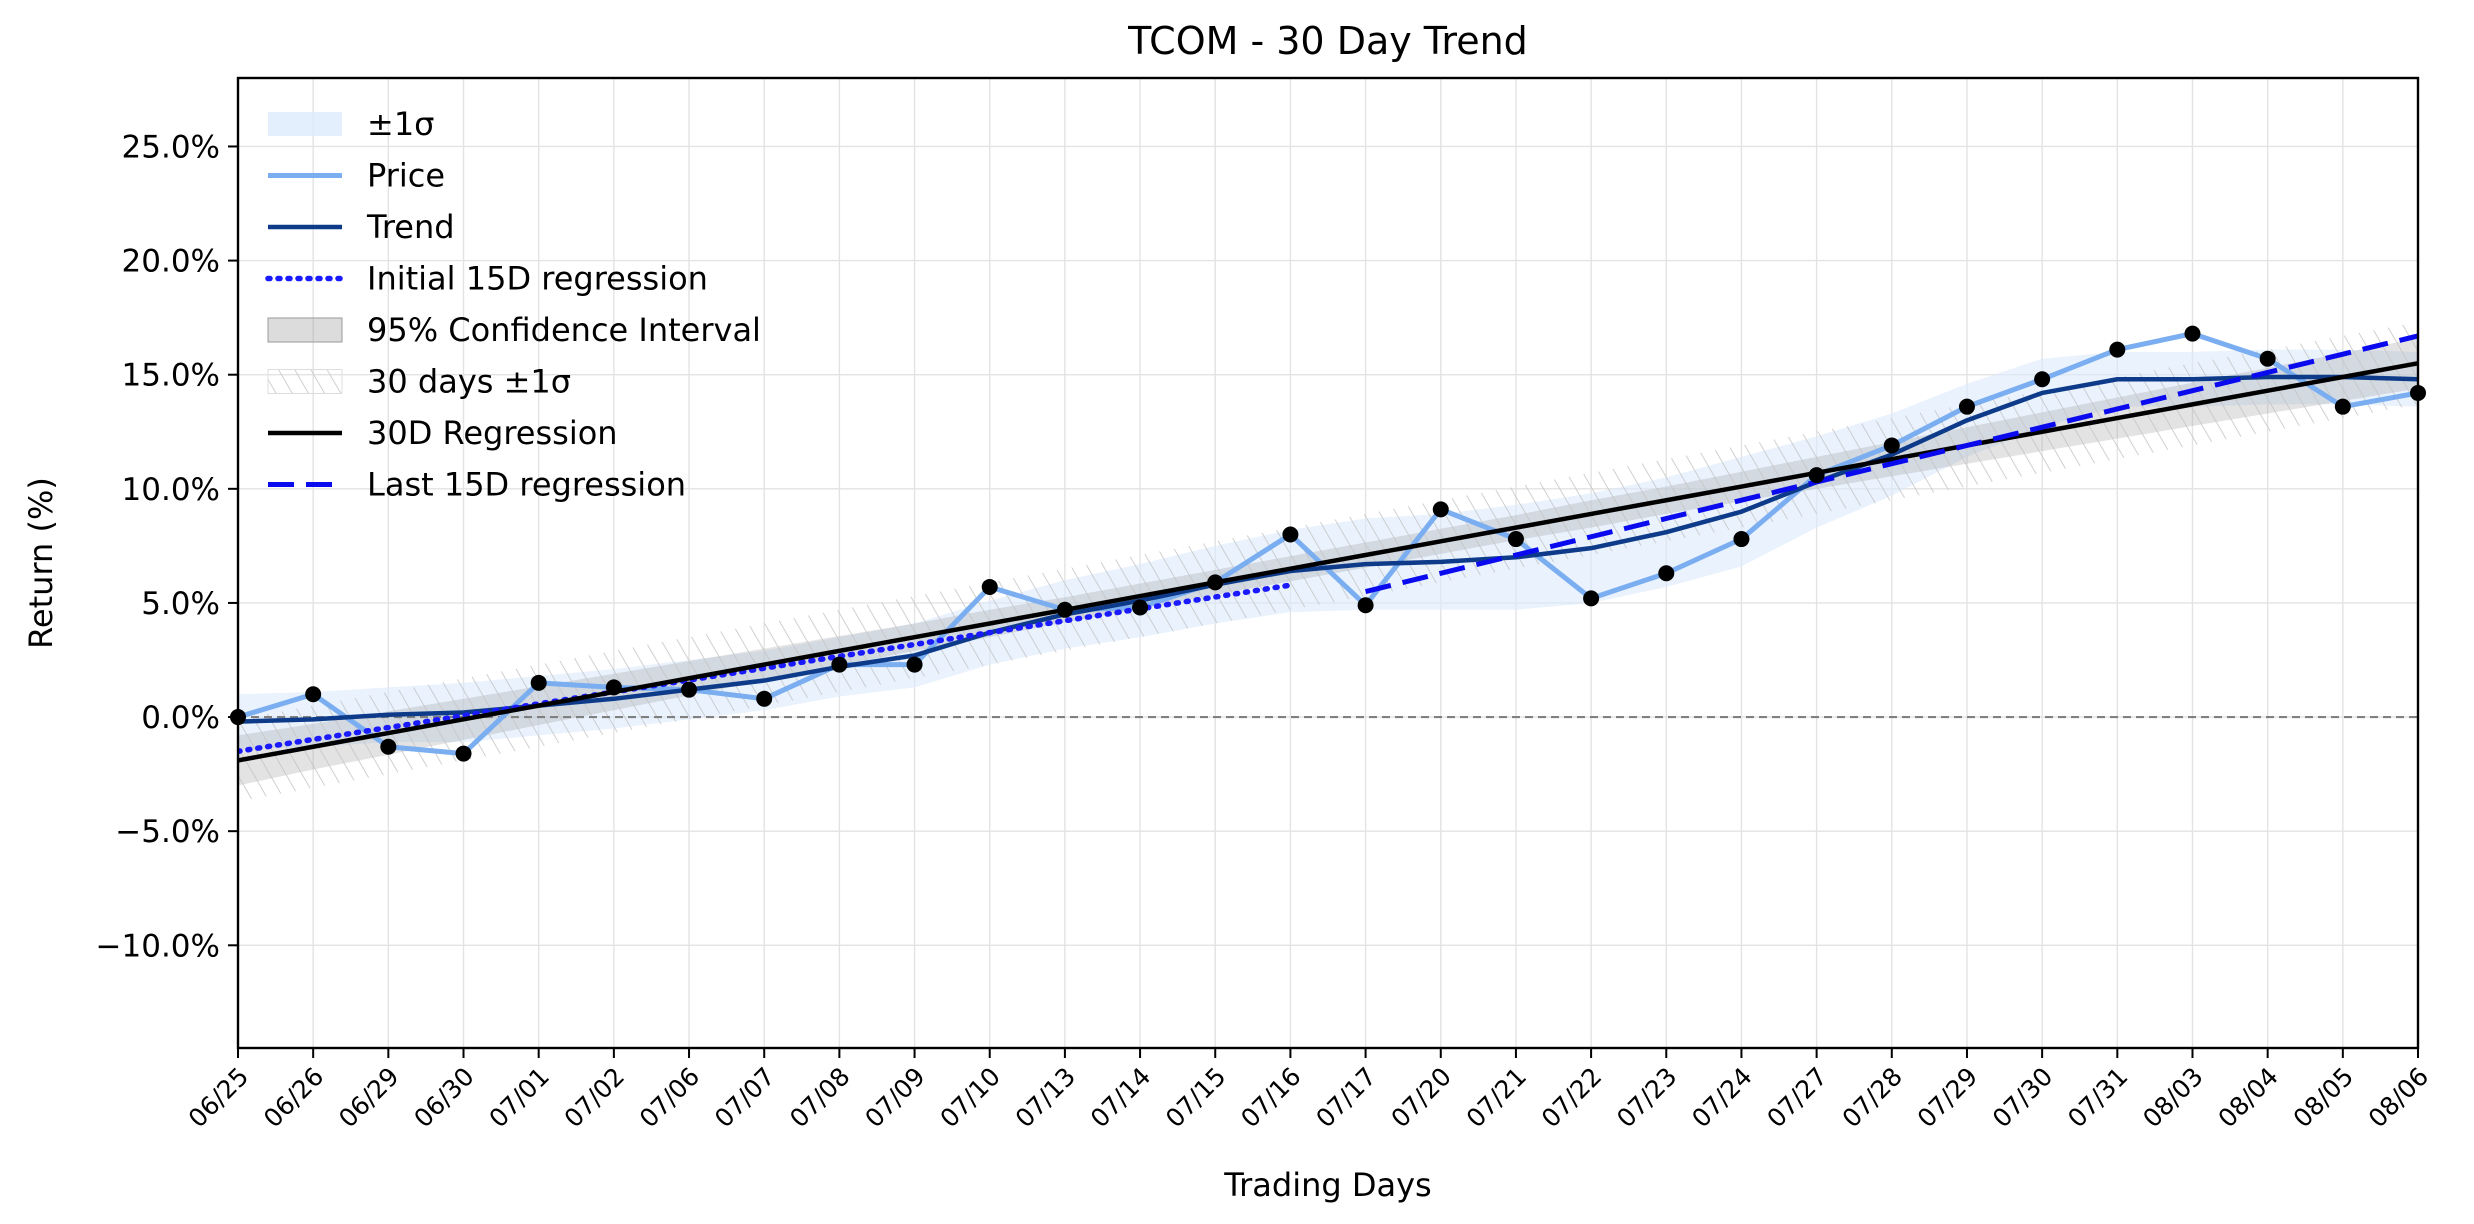 This screenshot has height=1224, width=2474. Describe the element at coordinates (293, 1097) in the screenshot. I see `x-tick-label: 06/26` at that location.